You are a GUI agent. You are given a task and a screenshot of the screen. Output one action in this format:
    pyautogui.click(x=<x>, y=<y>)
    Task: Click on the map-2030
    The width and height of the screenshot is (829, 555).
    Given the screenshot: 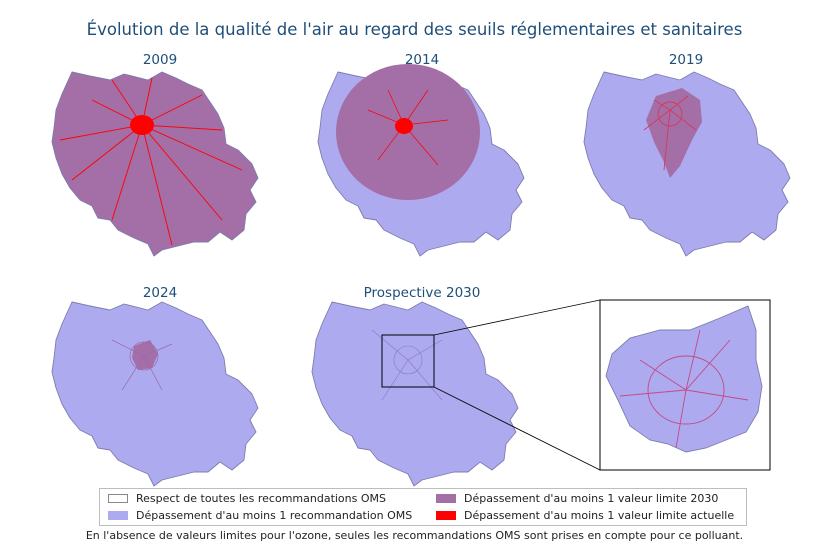 What is the action you would take?
    pyautogui.click(x=415, y=394)
    